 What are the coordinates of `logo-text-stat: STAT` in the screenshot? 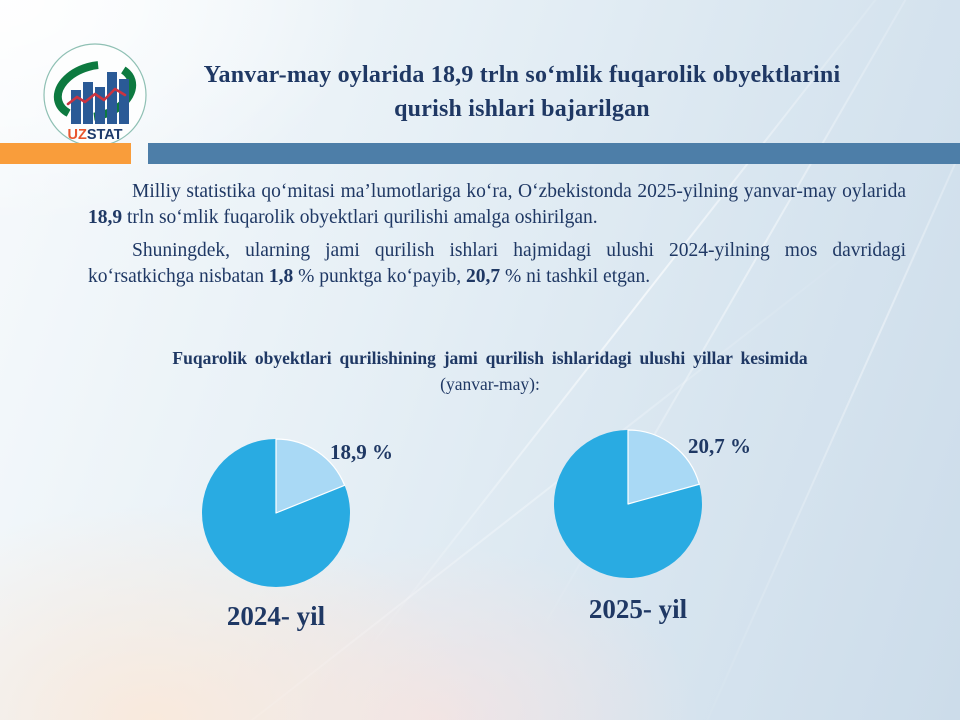 It's located at (105, 135).